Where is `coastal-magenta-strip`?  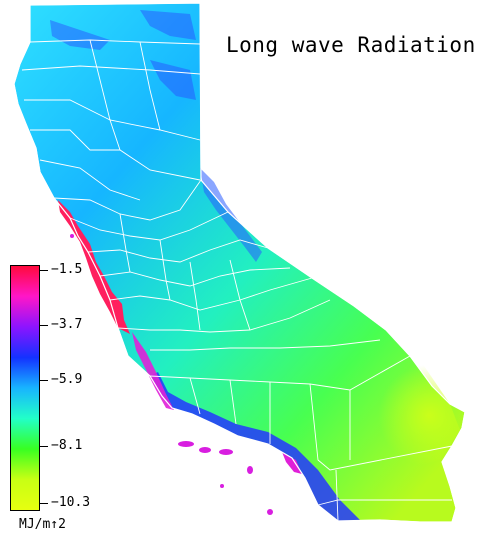 coastal-magenta-strip is located at coordinates (153, 371).